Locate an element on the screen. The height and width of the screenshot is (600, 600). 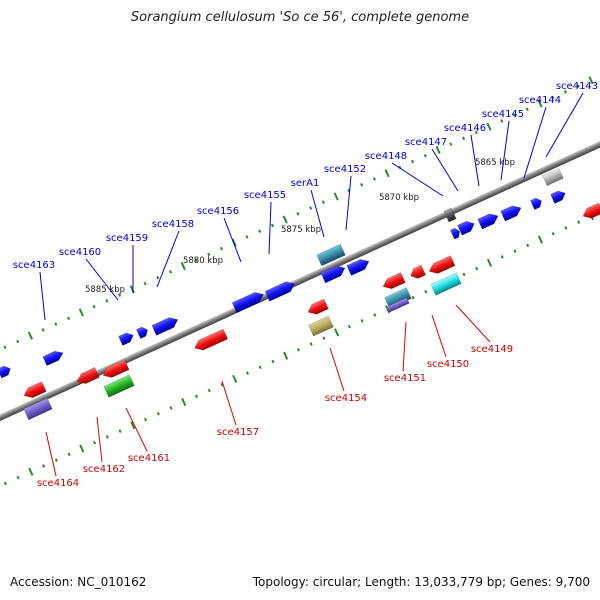
gene-sce4155 is located at coordinates (280, 290).